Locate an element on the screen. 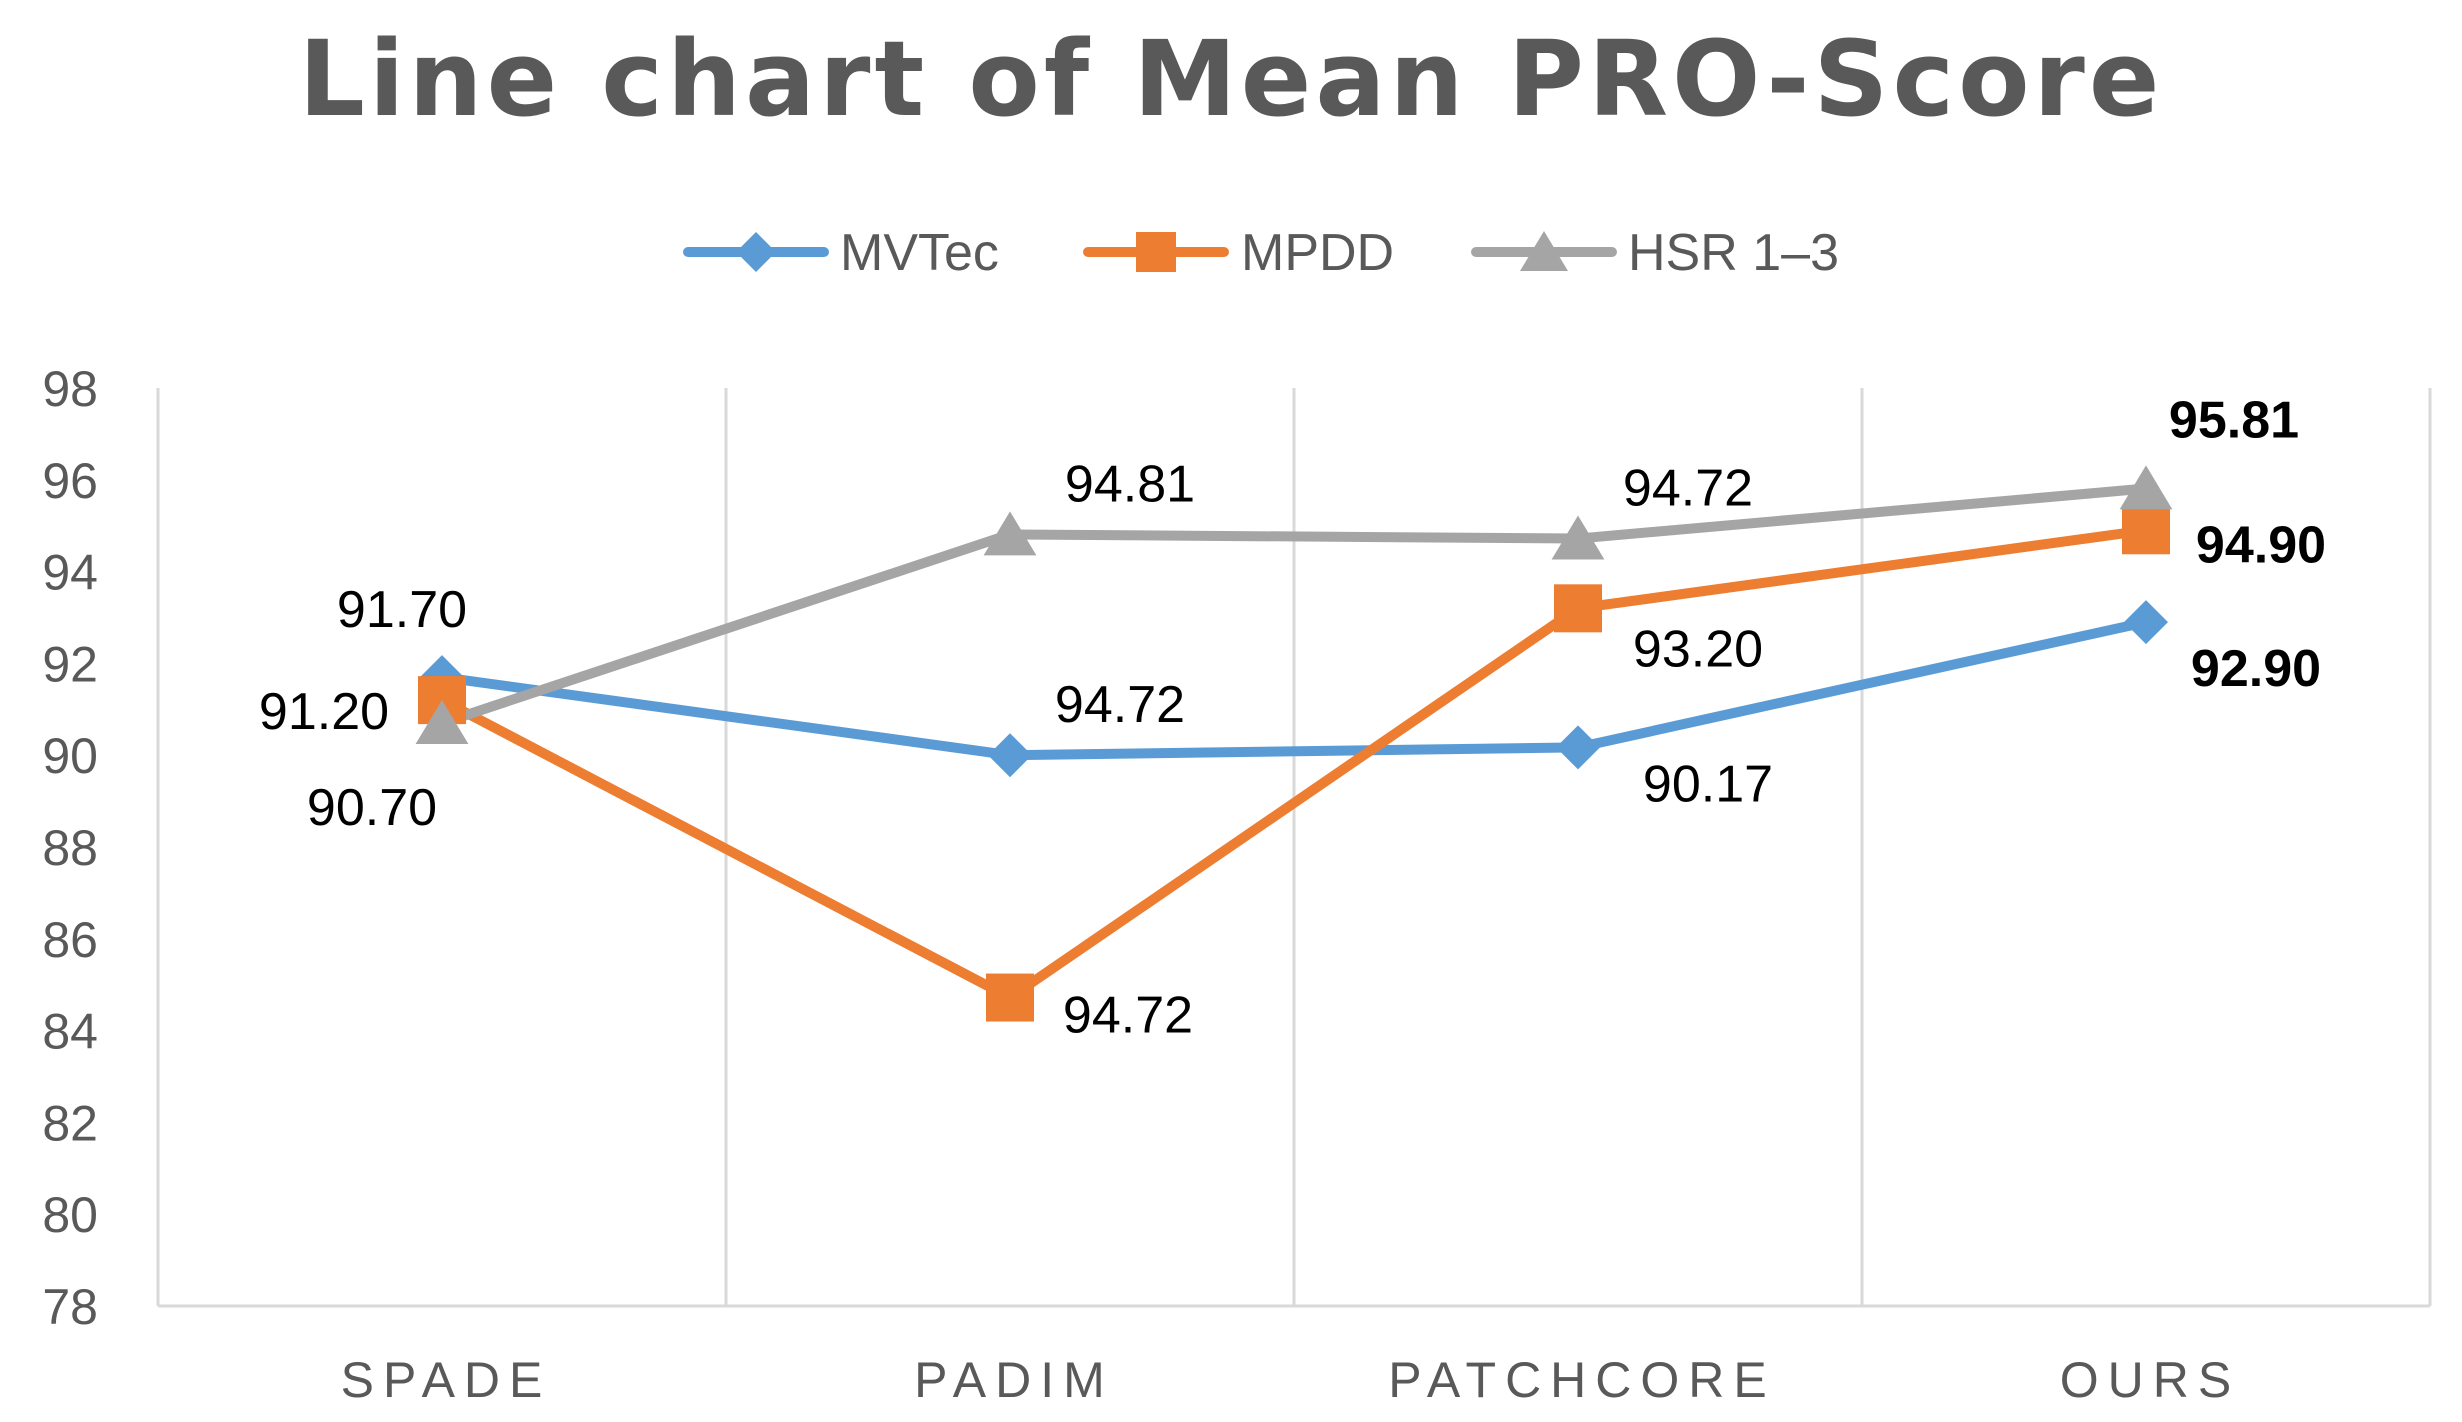 The image size is (2462, 1422). y-tick-label: 90 is located at coordinates (70, 756).